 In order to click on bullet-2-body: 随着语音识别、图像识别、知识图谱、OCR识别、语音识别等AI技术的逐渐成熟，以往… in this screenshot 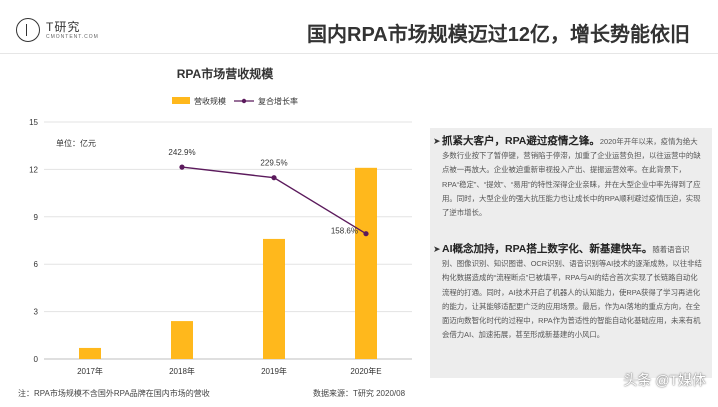, I will do `click(572, 292)`.